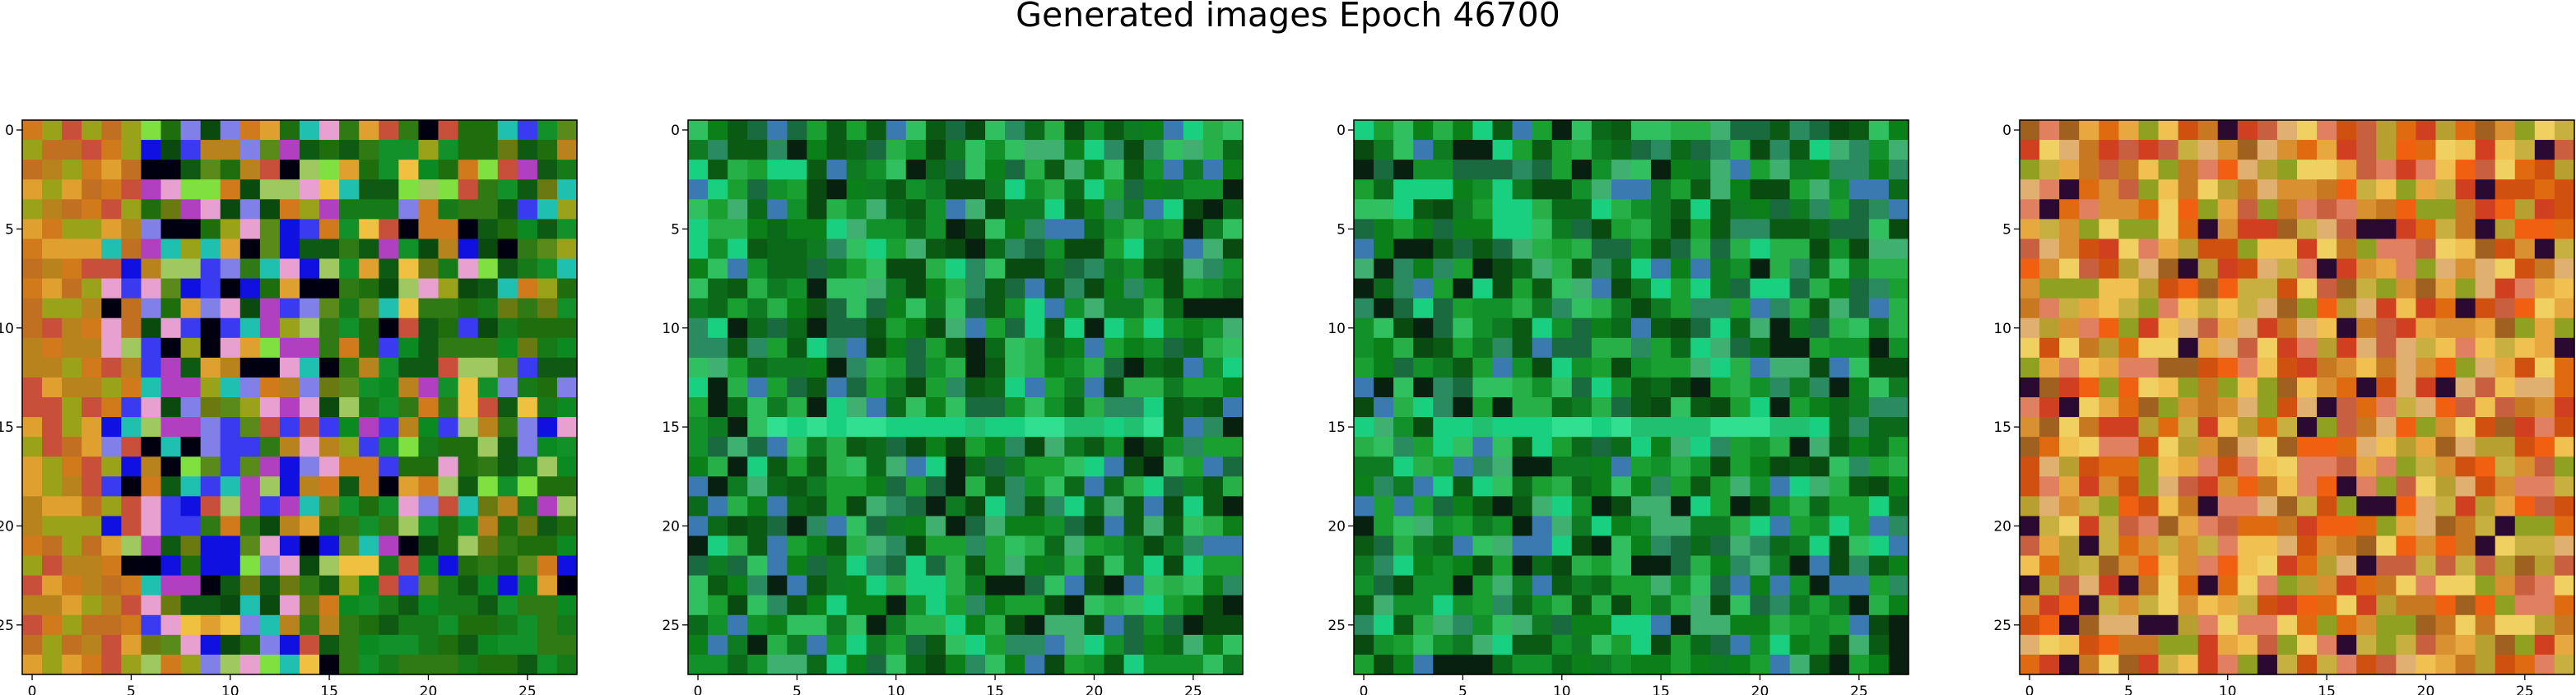 This screenshot has width=2576, height=695. What do you see at coordinates (2002, 626) in the screenshot?
I see `y-tick-label: 25` at bounding box center [2002, 626].